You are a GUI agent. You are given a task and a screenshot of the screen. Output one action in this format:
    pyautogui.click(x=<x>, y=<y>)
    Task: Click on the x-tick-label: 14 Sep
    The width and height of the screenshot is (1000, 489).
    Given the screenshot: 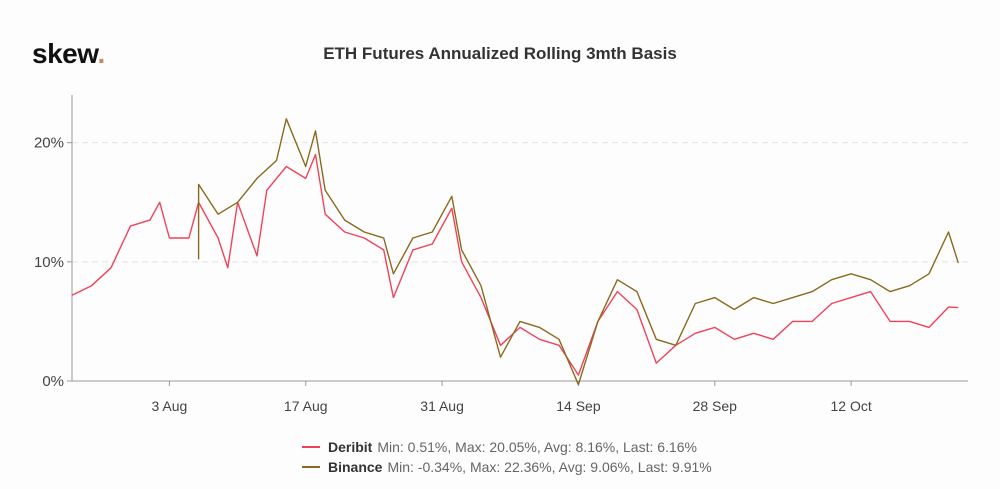 What is the action you would take?
    pyautogui.click(x=578, y=406)
    